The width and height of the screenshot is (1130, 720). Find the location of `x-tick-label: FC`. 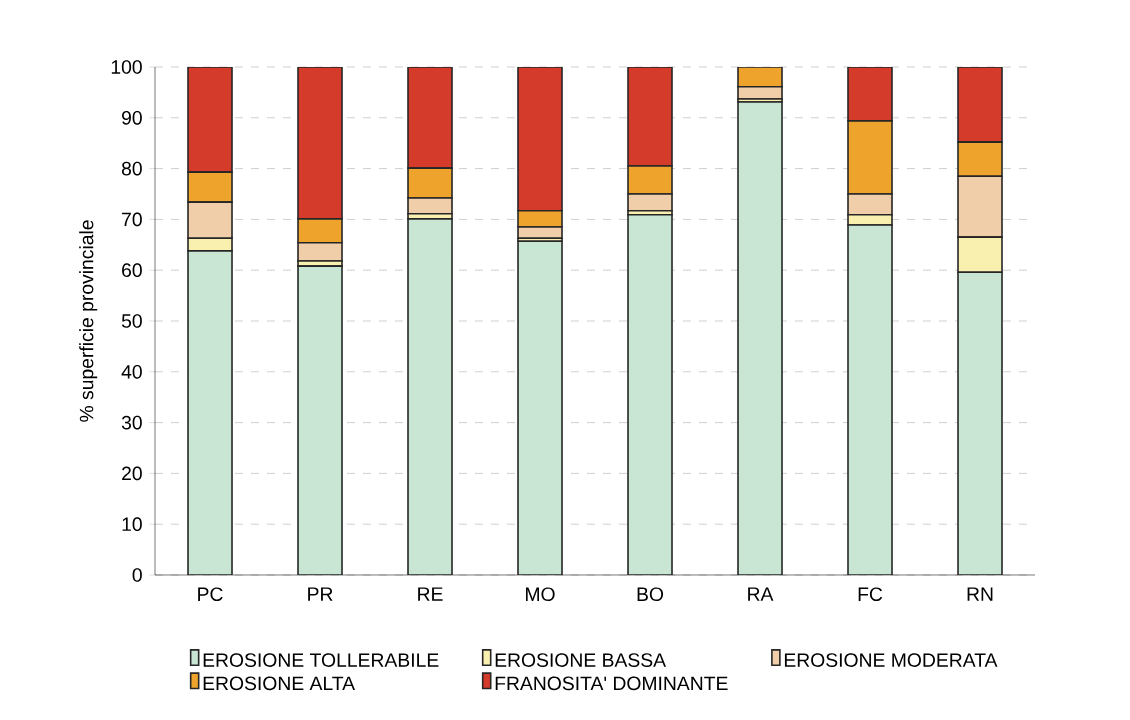

x-tick-label: FC is located at coordinates (870, 594).